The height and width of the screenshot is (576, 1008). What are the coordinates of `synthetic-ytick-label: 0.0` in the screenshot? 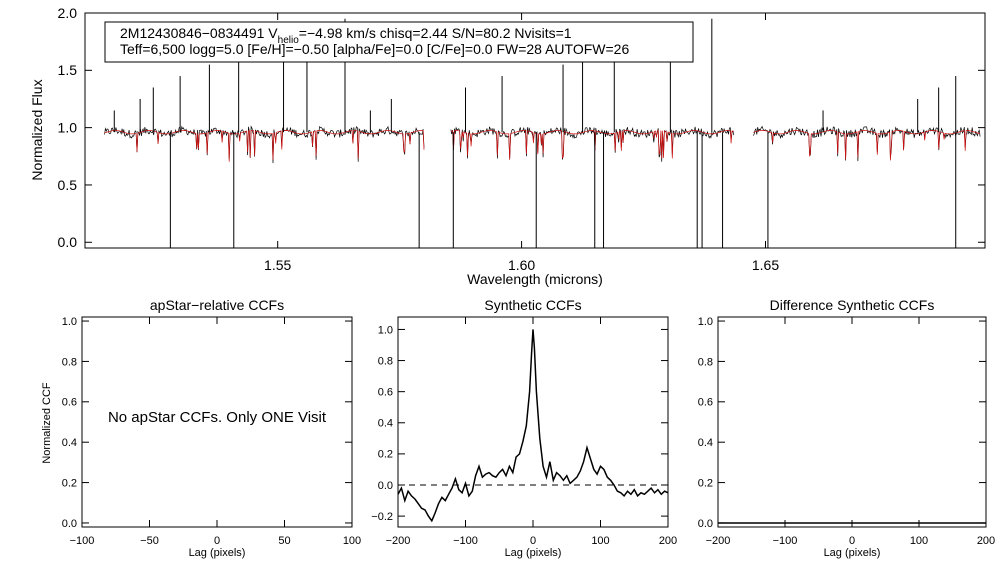 It's located at (385, 486).